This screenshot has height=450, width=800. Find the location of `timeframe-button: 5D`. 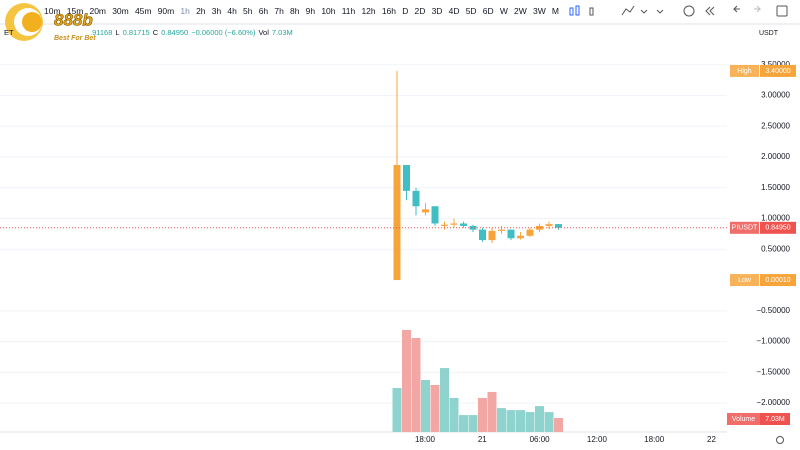

timeframe-button: 5D is located at coordinates (471, 11).